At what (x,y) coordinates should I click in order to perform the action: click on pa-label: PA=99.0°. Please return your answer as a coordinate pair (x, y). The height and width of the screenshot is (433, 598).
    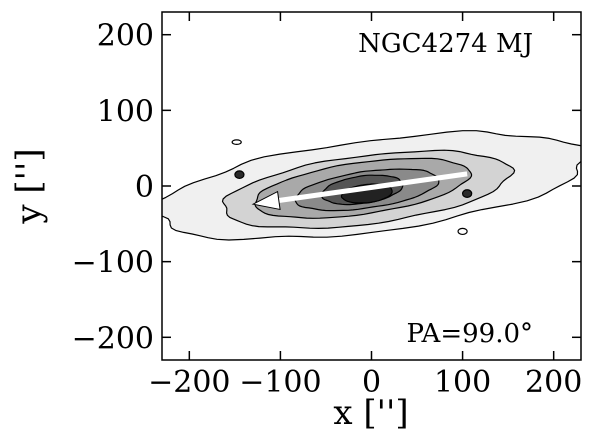
    Looking at the image, I should click on (469, 334).